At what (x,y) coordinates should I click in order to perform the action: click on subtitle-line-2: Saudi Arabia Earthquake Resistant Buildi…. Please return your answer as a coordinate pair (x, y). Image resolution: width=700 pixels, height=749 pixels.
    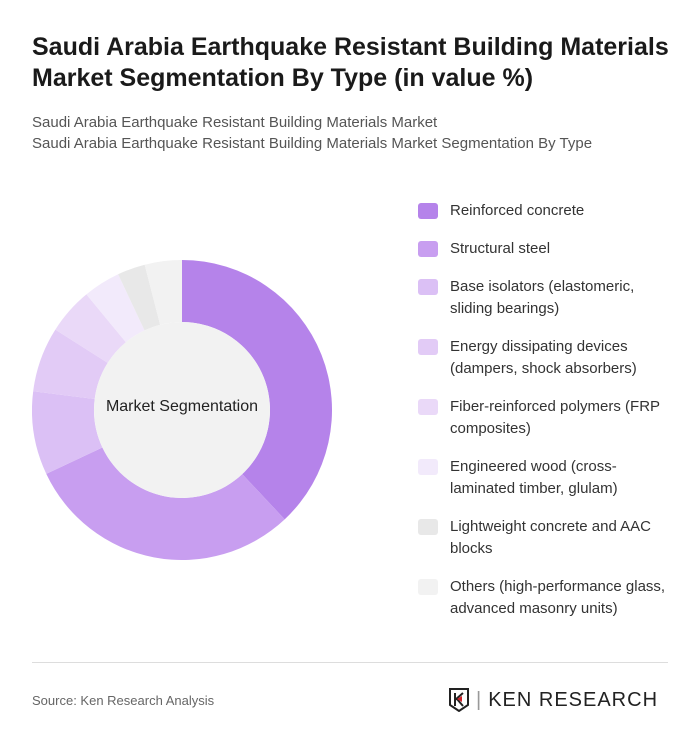
    Looking at the image, I should click on (312, 143).